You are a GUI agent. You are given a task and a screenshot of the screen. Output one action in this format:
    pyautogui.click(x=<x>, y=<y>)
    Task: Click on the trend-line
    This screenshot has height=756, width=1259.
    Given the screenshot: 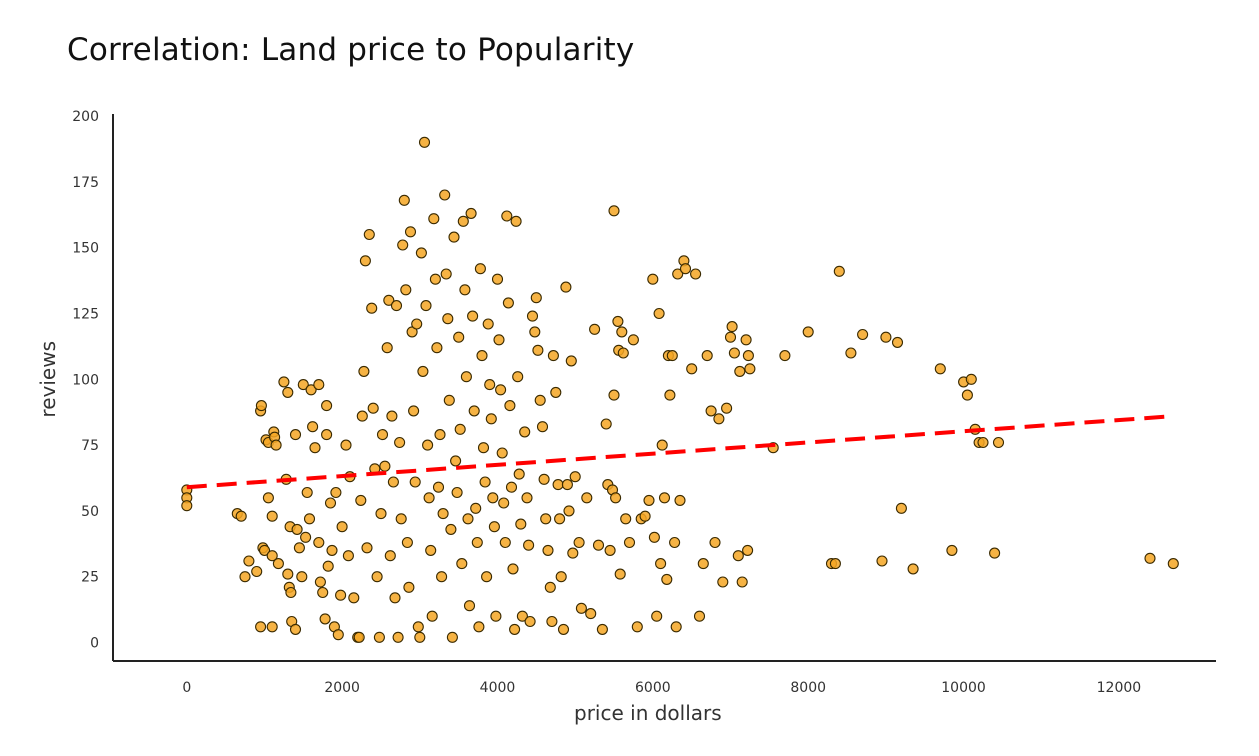 What is the action you would take?
    pyautogui.click(x=680, y=452)
    